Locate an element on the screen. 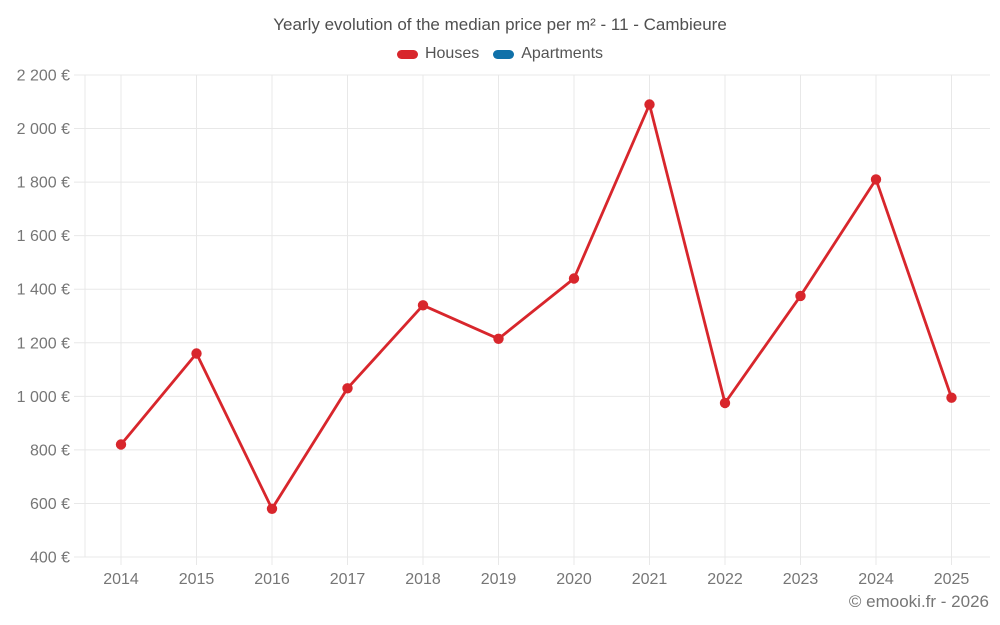  houses-legend-swatch-icon is located at coordinates (407, 54).